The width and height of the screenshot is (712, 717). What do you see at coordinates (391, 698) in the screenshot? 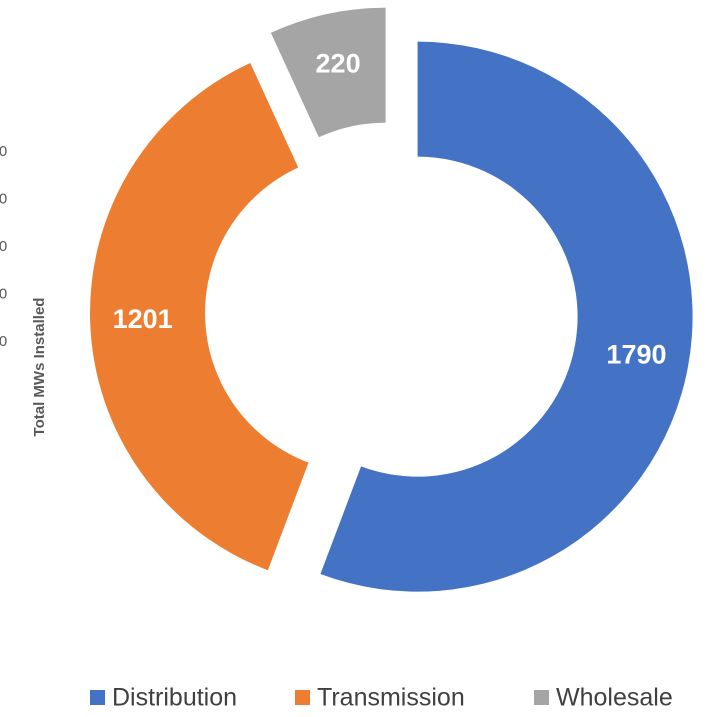
I see `legend-label: Transmission` at bounding box center [391, 698].